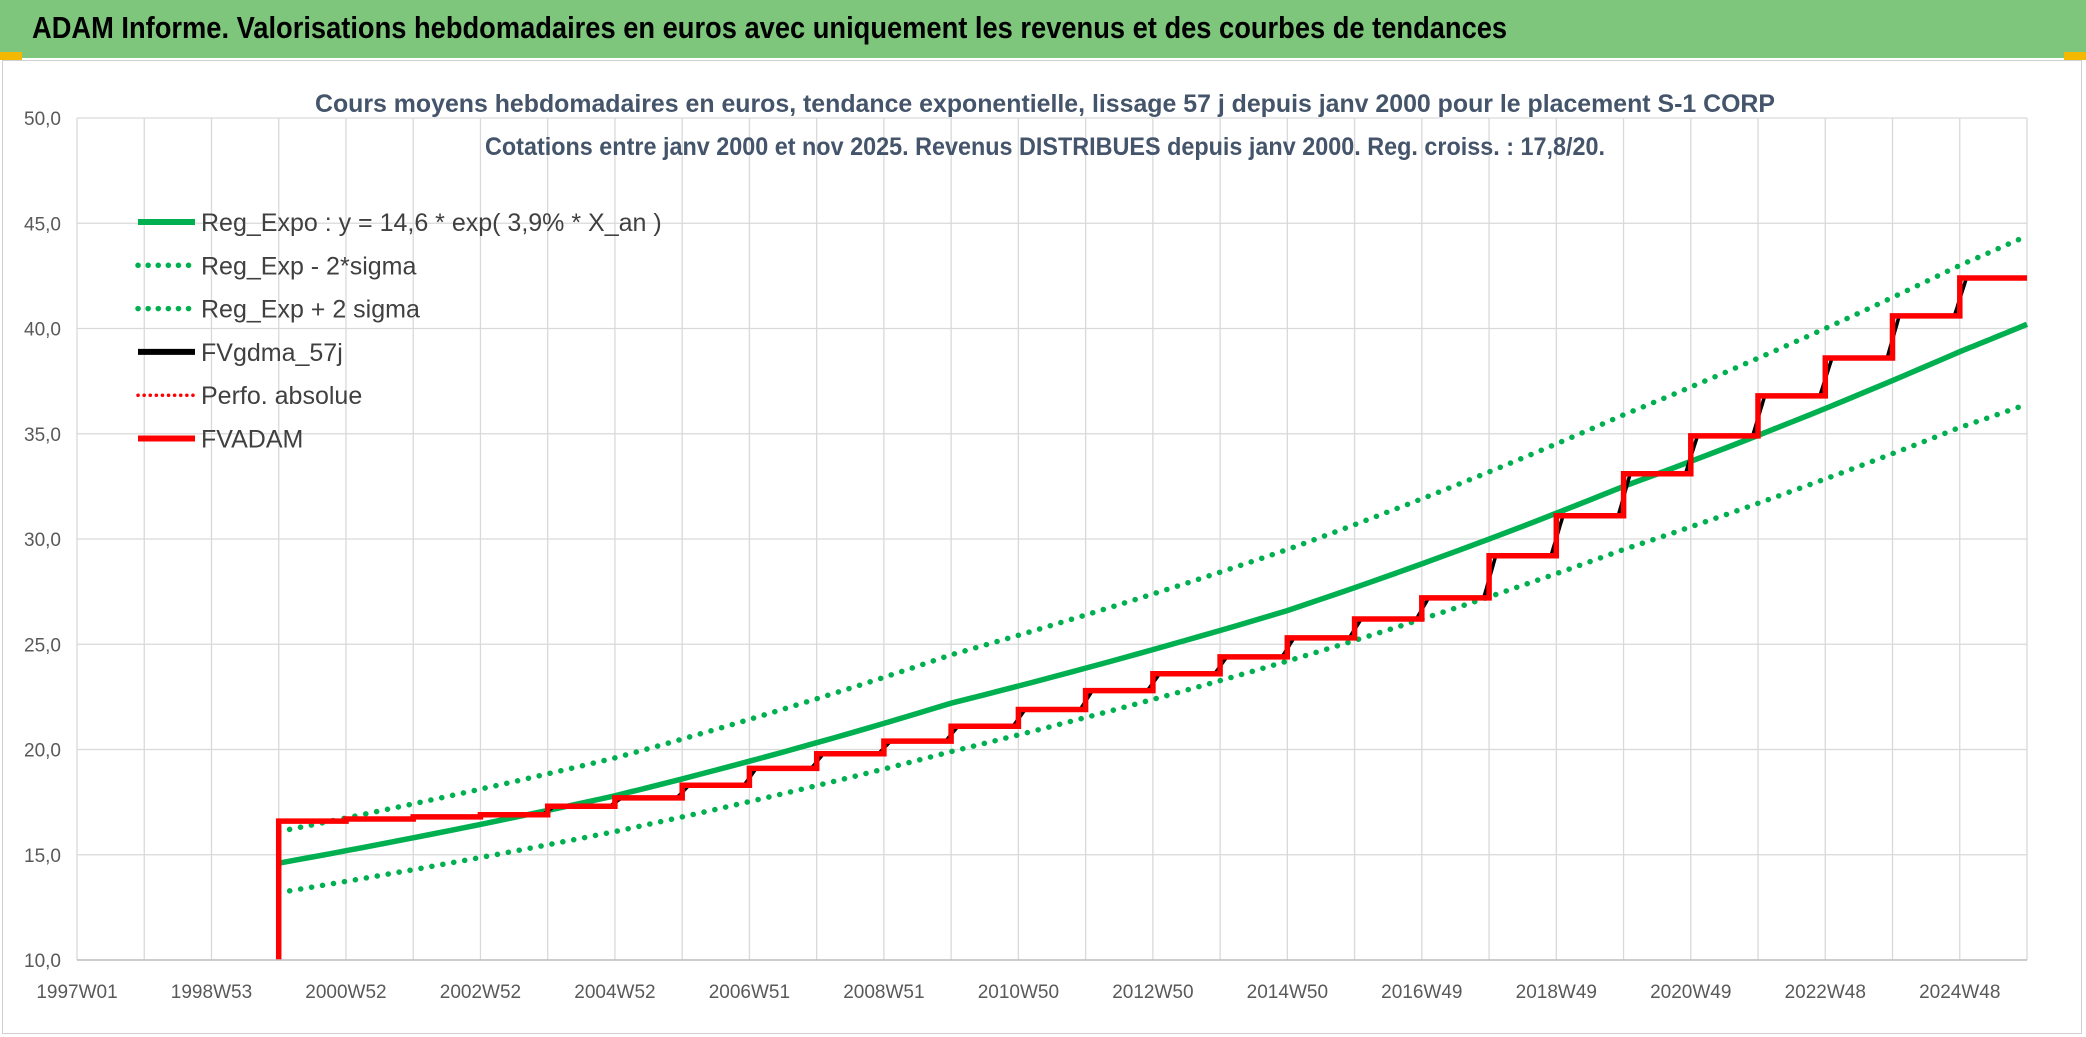 This screenshot has height=1037, width=2086. I want to click on corner-marker-left, so click(11, 56).